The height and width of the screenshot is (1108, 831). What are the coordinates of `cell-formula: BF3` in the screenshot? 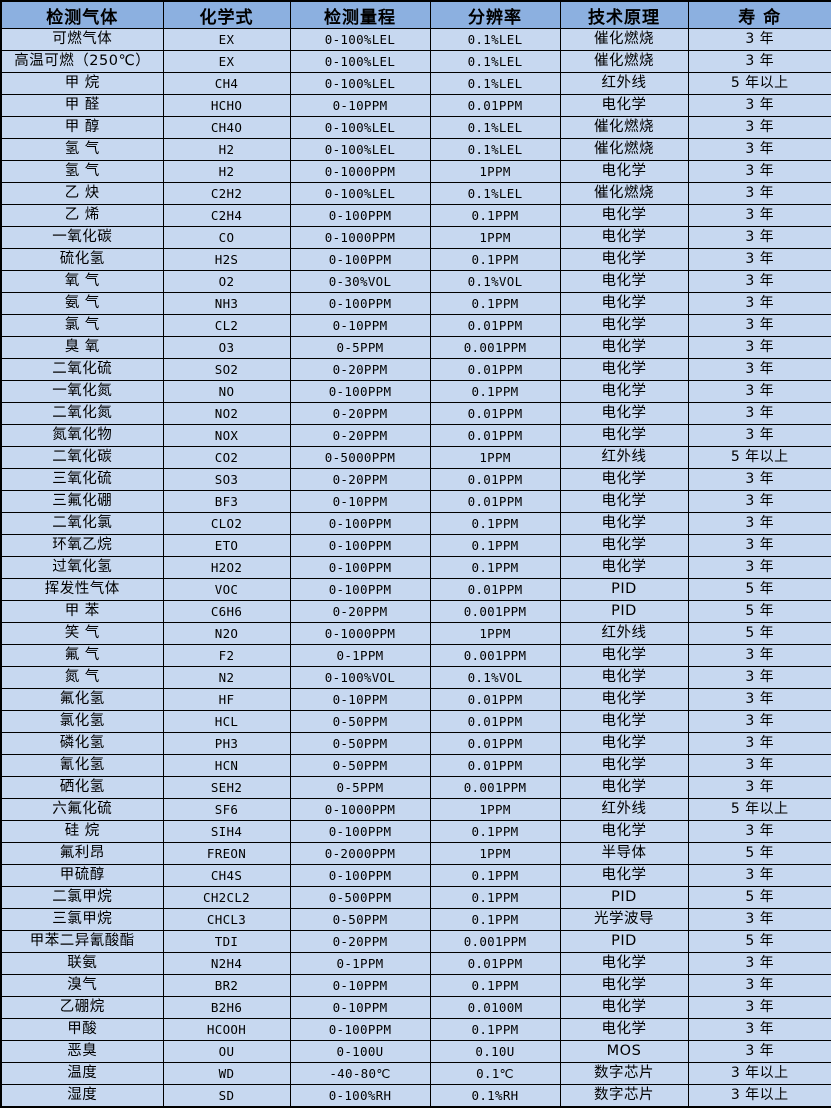 It's located at (226, 501).